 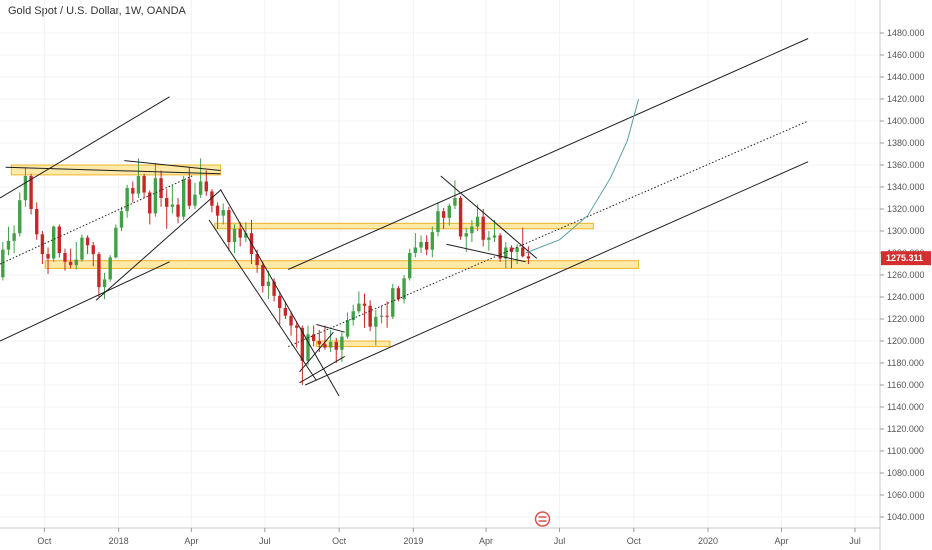 What do you see at coordinates (542, 519) in the screenshot?
I see `economic-event-icon` at bounding box center [542, 519].